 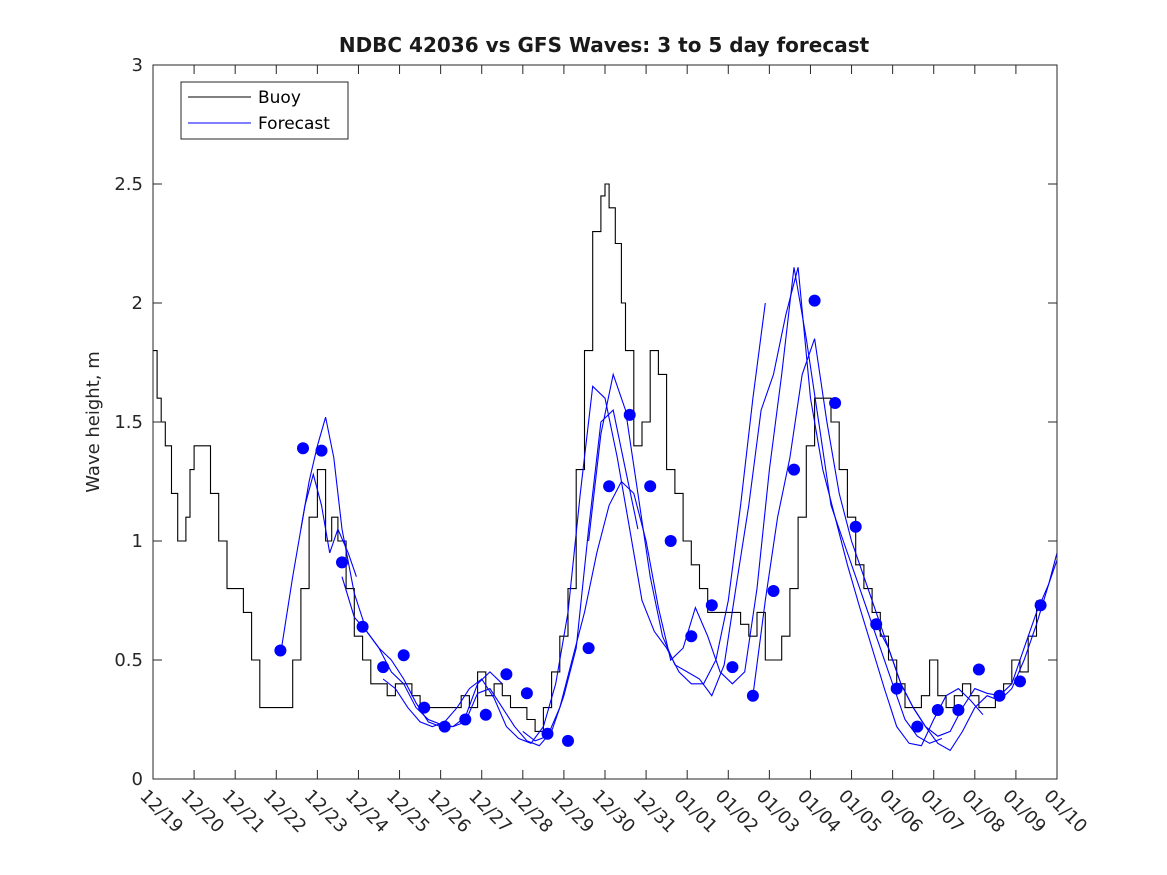 I want to click on y-tick-label: 3, so click(x=137, y=65).